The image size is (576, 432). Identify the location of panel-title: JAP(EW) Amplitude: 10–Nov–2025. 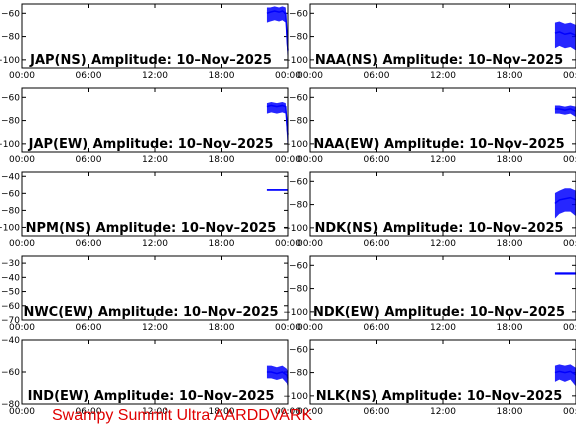
(151, 144).